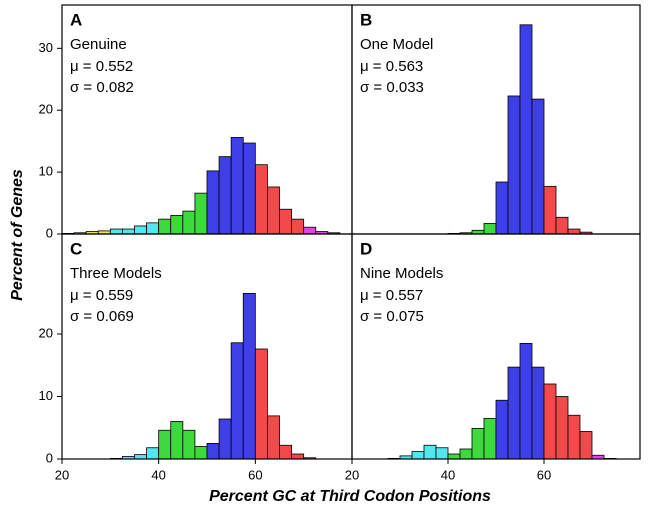 The image size is (660, 510). What do you see at coordinates (101, 295) in the screenshot?
I see `panel-stat: μ = 0.559` at bounding box center [101, 295].